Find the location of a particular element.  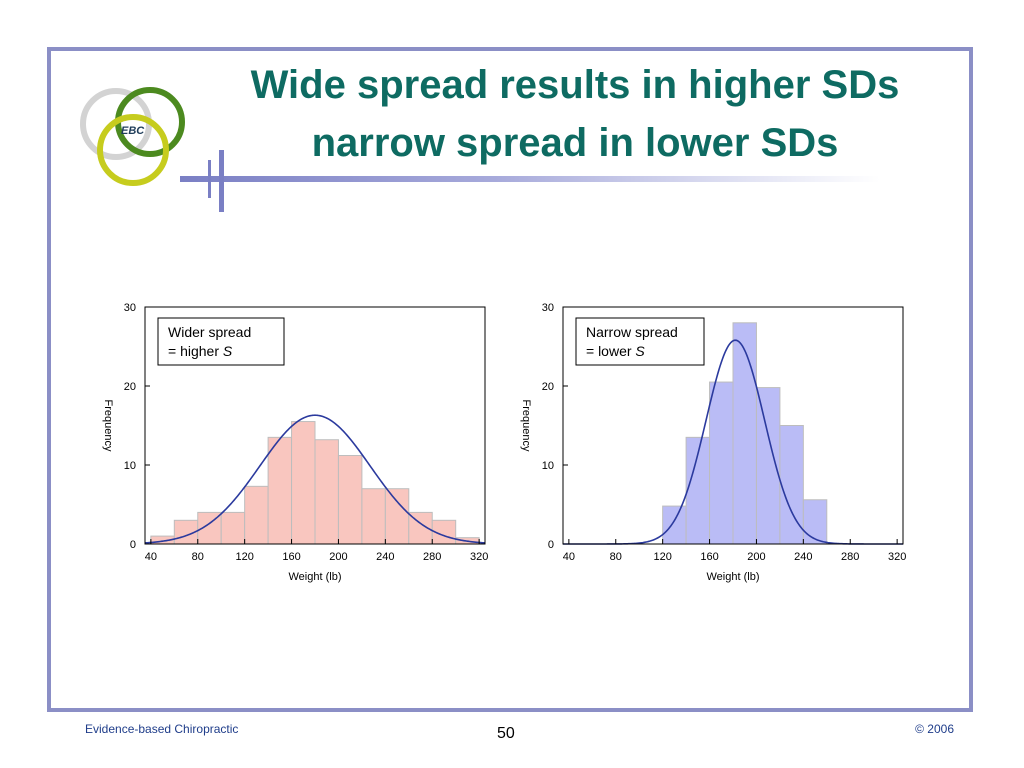

normal-curve-line is located at coordinates (315, 479).